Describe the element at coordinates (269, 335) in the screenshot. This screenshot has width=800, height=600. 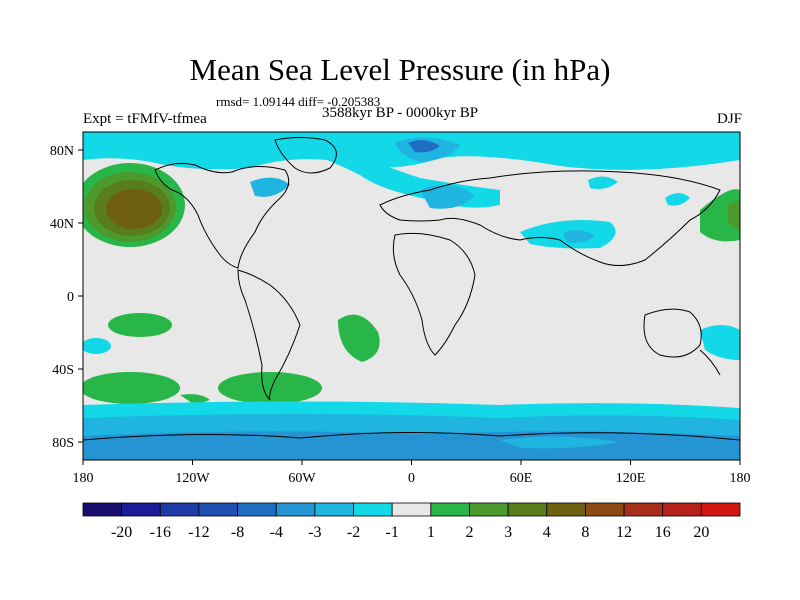
I see `south-america-coast` at that location.